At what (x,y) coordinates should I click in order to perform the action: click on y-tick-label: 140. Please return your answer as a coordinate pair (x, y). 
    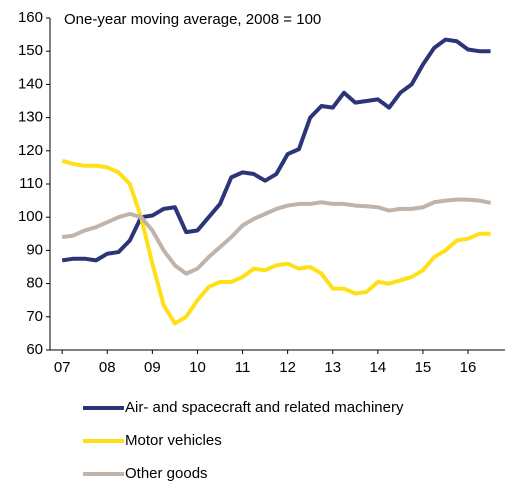
    Looking at the image, I should click on (30, 83).